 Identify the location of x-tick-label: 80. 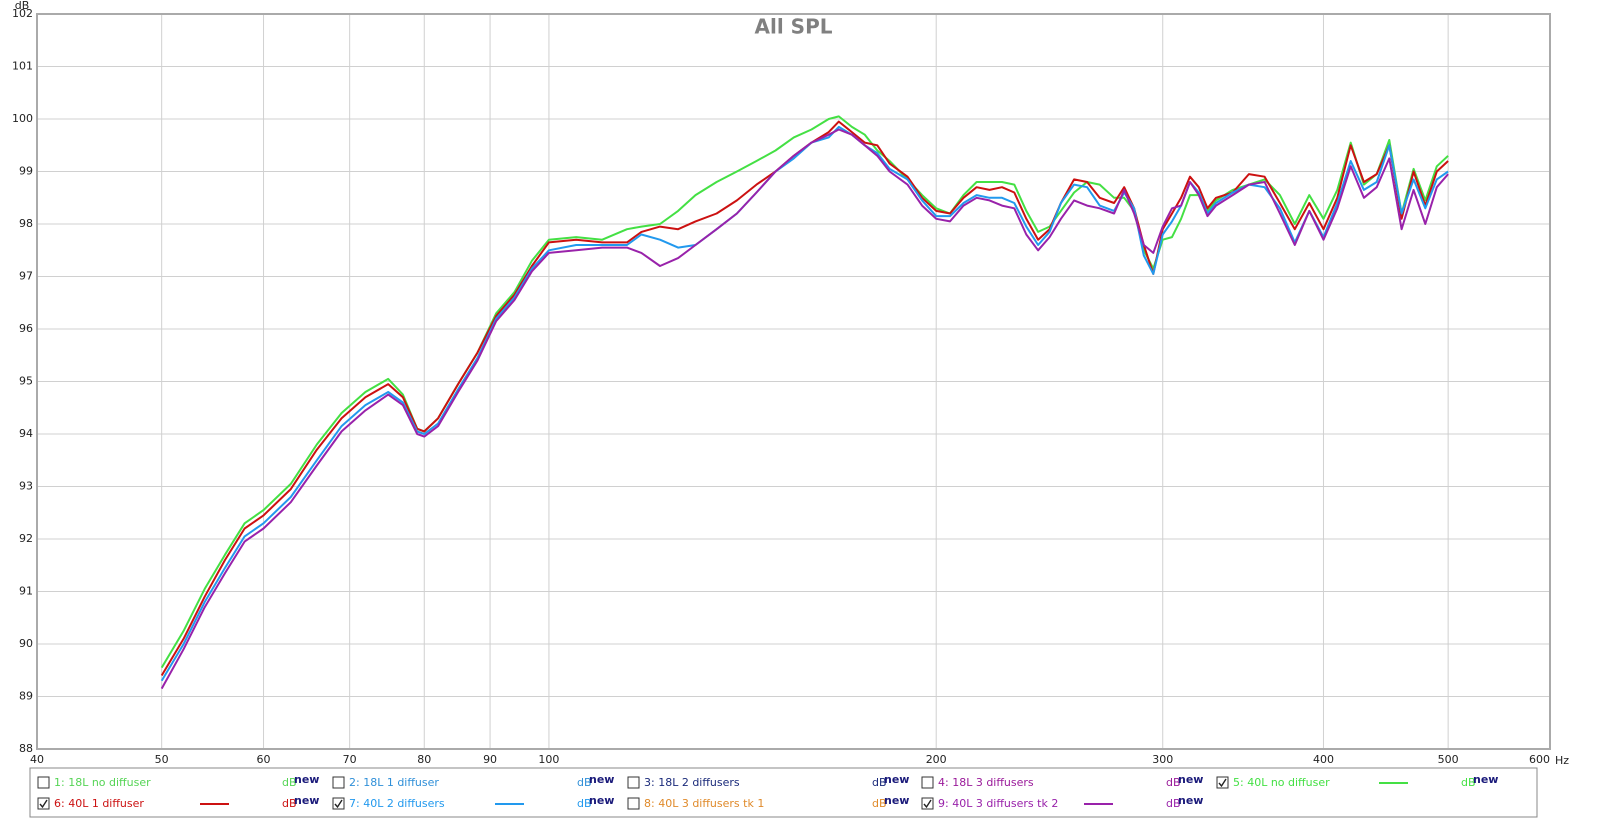
(424, 759).